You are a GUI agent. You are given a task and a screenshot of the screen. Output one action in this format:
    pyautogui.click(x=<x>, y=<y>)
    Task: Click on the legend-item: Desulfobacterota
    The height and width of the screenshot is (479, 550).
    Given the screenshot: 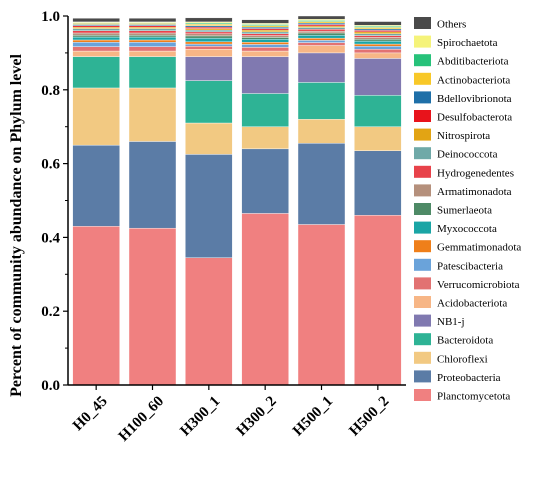 What is the action you would take?
    pyautogui.click(x=463, y=117)
    